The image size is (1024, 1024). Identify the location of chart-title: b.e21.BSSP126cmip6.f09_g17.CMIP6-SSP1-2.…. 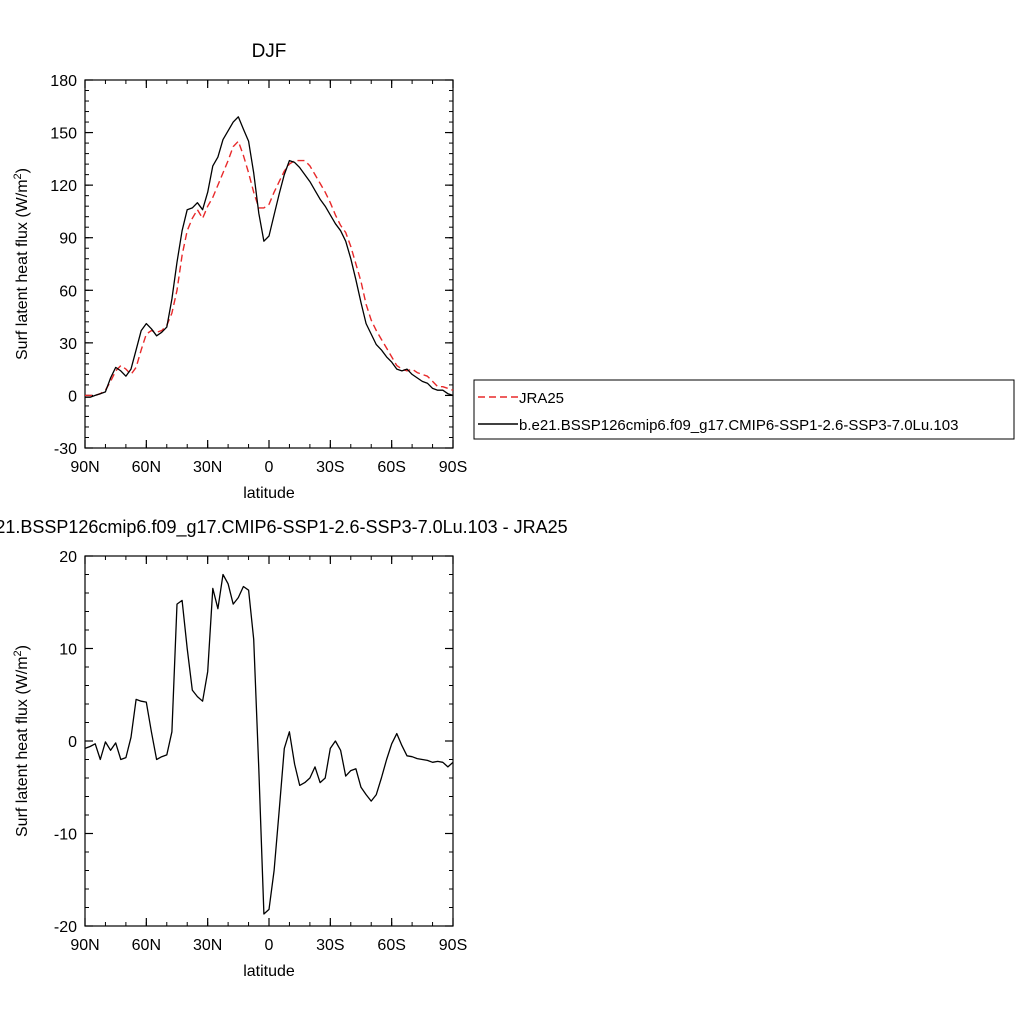
(284, 527).